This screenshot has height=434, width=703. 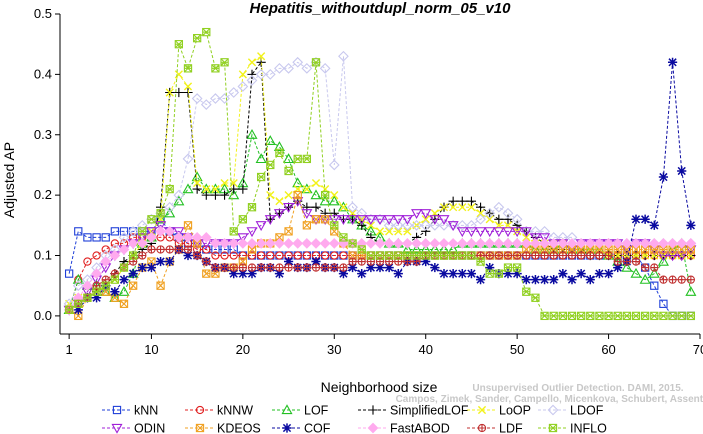 What do you see at coordinates (9, 180) in the screenshot?
I see `y-axis-title: Adjusted AP` at bounding box center [9, 180].